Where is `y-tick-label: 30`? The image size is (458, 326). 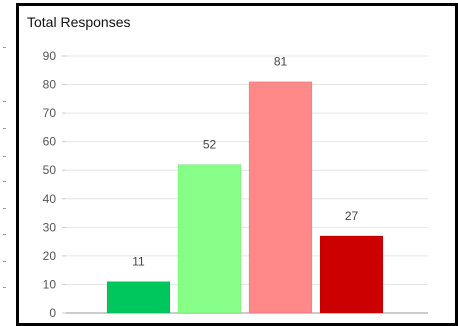
y-tick-label: 30 is located at coordinates (50, 227).